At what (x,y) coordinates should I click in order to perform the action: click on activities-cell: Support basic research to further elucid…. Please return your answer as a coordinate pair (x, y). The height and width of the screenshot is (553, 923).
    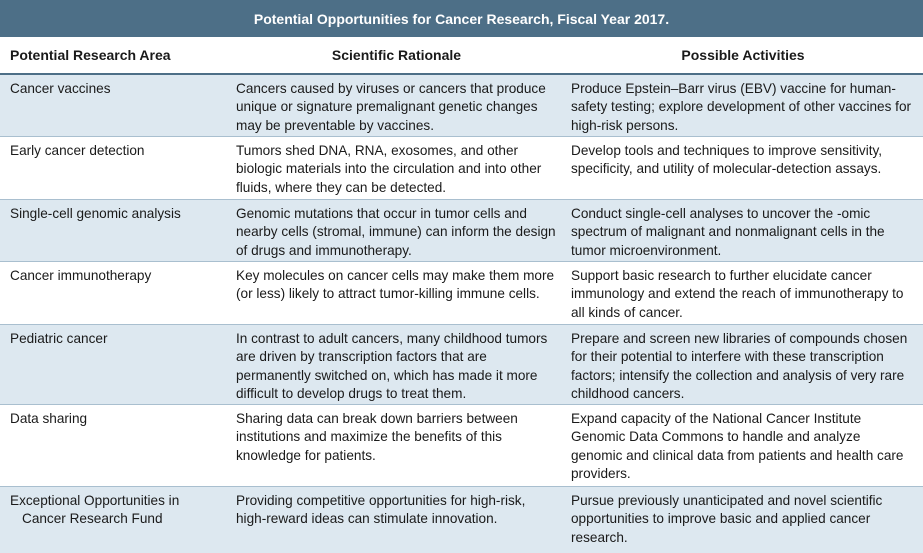
    Looking at the image, I should click on (737, 294).